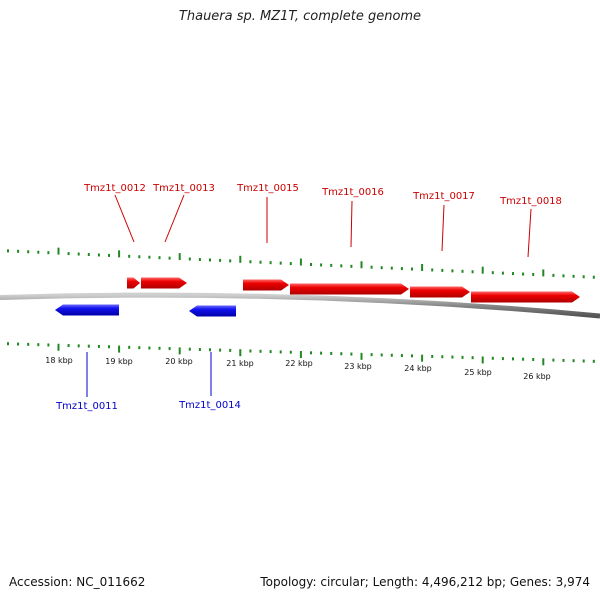 The width and height of the screenshot is (600, 600). What do you see at coordinates (299, 363) in the screenshot?
I see `scale-label: 22 kbp` at bounding box center [299, 363].